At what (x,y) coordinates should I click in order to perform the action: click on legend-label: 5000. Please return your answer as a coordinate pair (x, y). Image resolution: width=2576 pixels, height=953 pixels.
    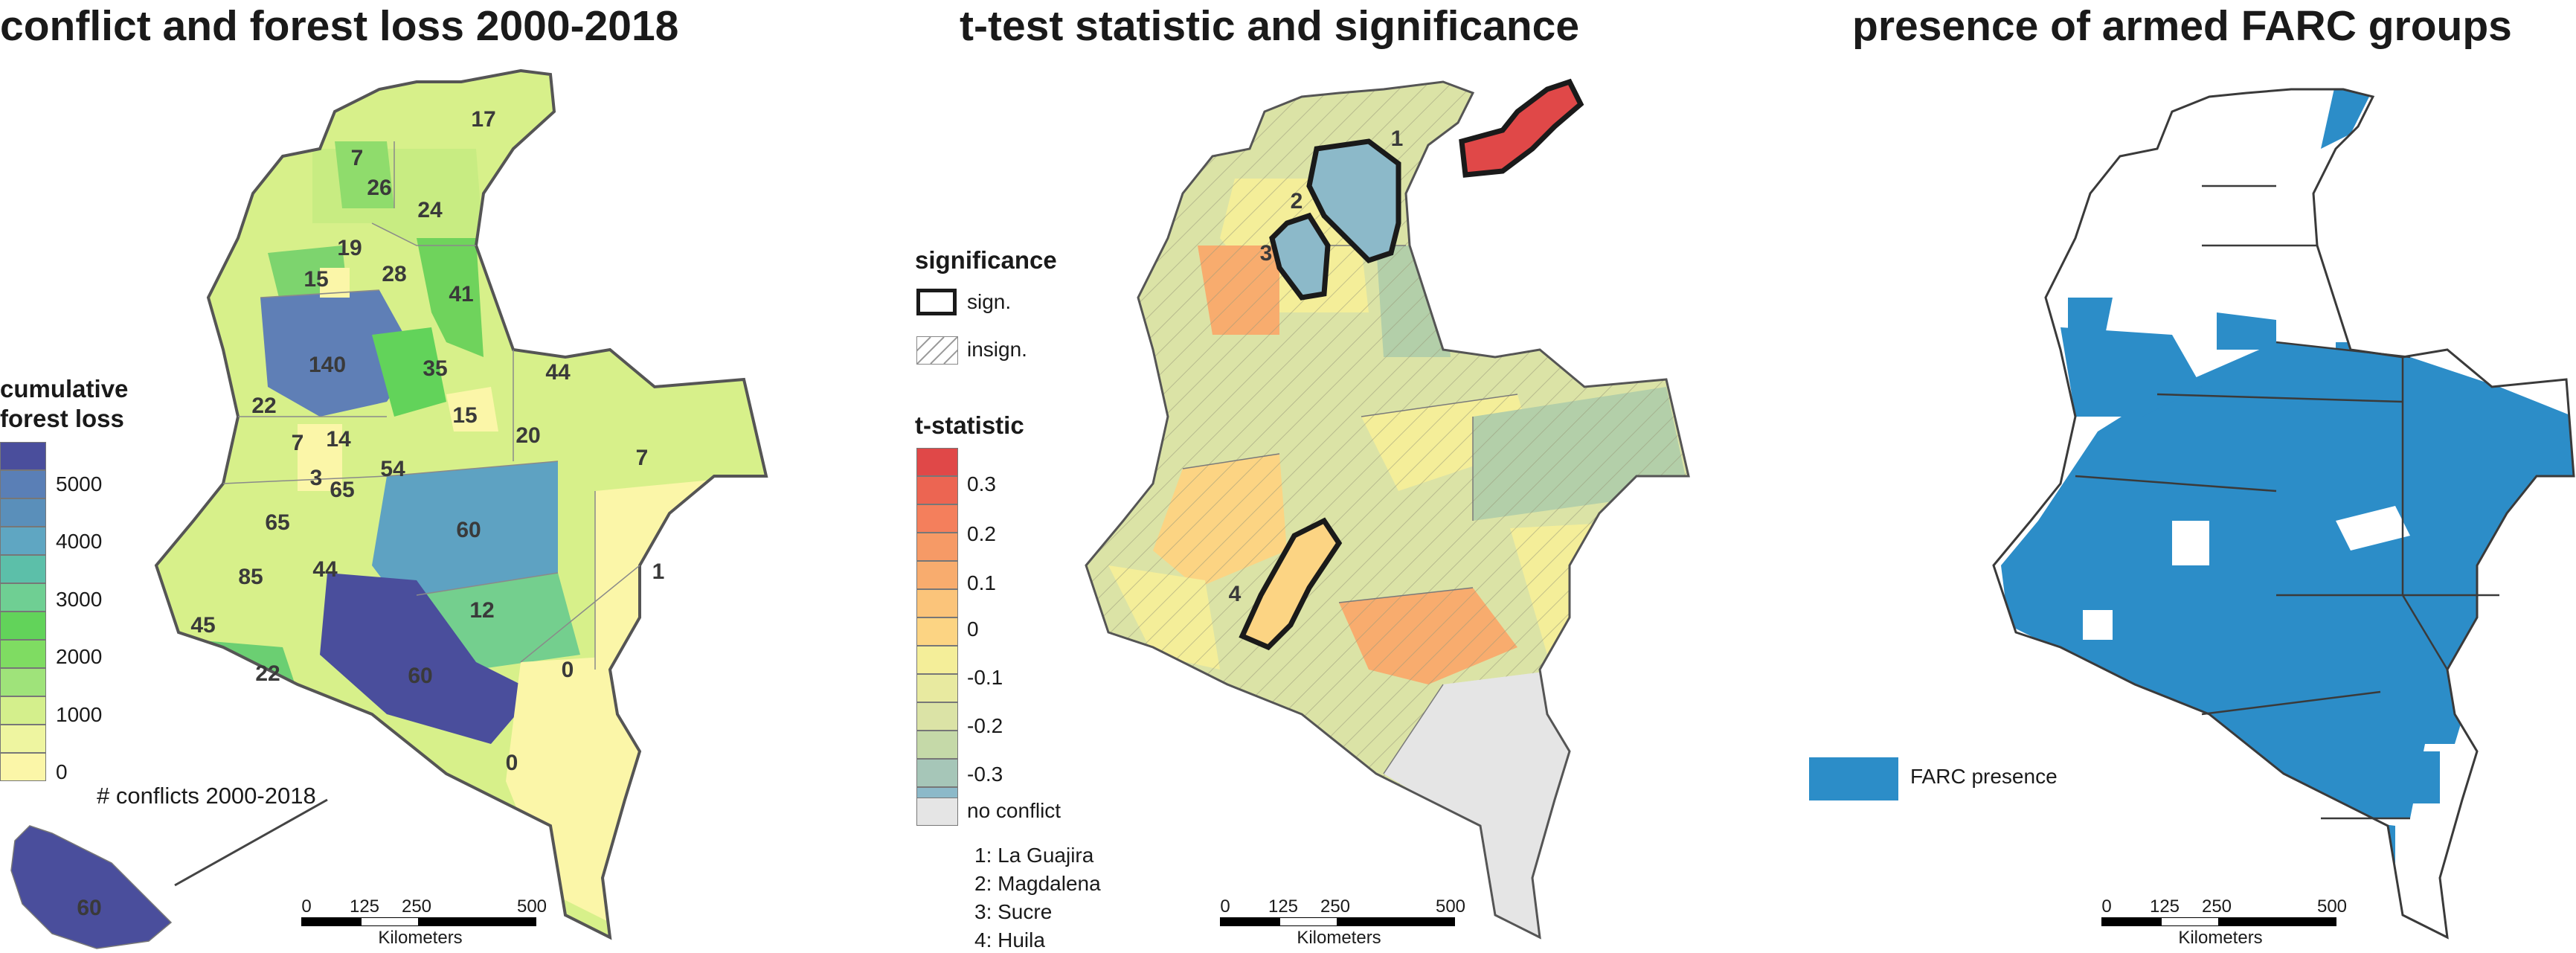
    Looking at the image, I should click on (79, 483).